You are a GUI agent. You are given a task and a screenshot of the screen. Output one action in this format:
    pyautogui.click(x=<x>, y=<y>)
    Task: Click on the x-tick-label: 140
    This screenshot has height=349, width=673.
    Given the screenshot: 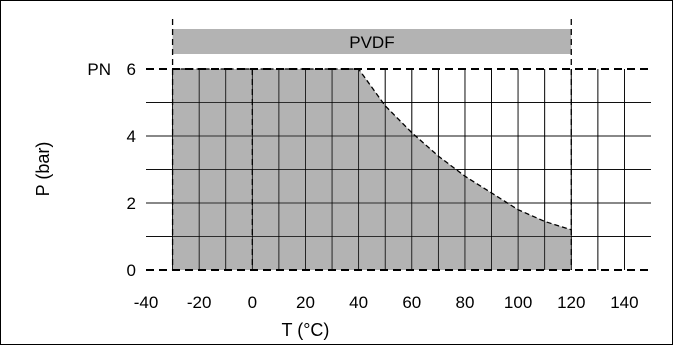 What is the action you would take?
    pyautogui.click(x=624, y=302)
    